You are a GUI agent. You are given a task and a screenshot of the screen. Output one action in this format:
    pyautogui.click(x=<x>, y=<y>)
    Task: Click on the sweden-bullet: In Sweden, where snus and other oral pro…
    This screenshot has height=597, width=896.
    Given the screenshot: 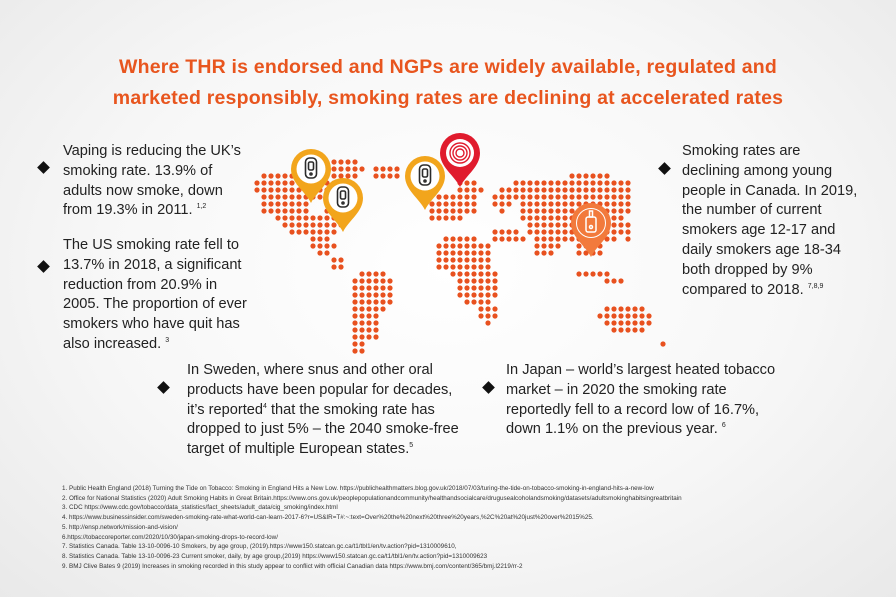 What is the action you would take?
    pyautogui.click(x=327, y=410)
    